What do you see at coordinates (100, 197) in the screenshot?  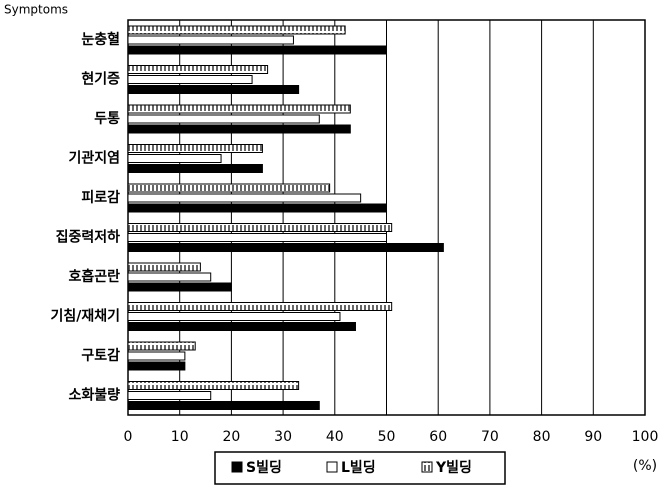 I see `category-label: 피로감` at bounding box center [100, 197].